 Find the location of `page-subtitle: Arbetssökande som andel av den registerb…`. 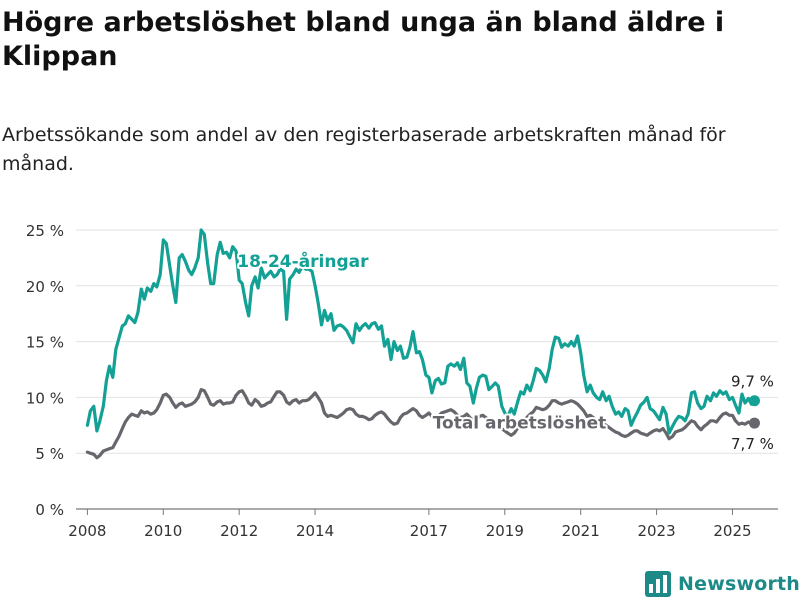

page-subtitle: Arbetssökande som andel av den registerb… is located at coordinates (364, 149).